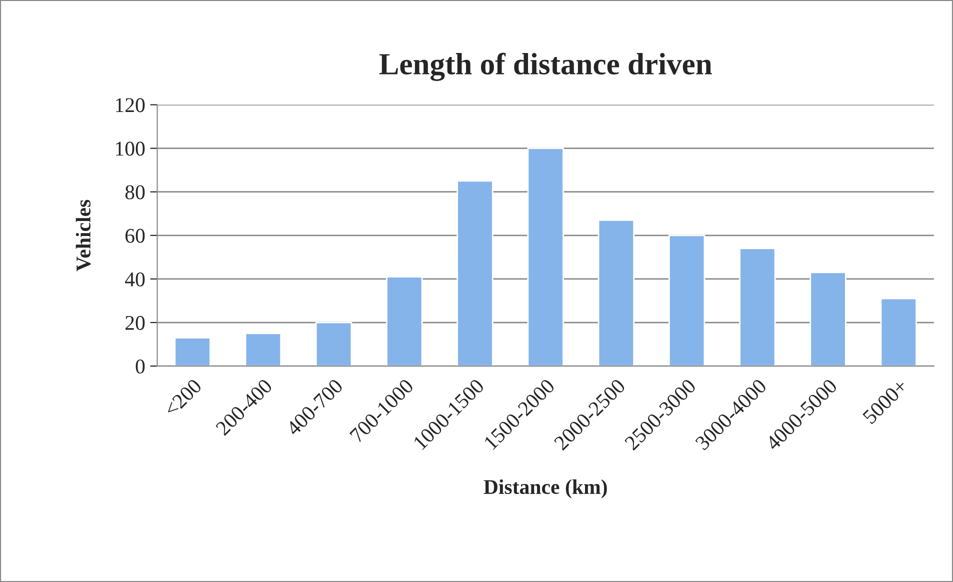 The image size is (953, 582). I want to click on x-axis-title: Distance (km), so click(545, 488).